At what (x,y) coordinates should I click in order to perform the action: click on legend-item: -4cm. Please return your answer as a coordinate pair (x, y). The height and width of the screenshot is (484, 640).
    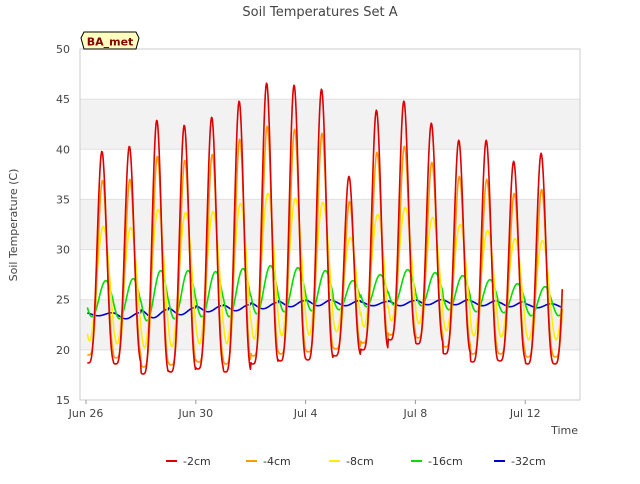
    Looking at the image, I should click on (268, 461).